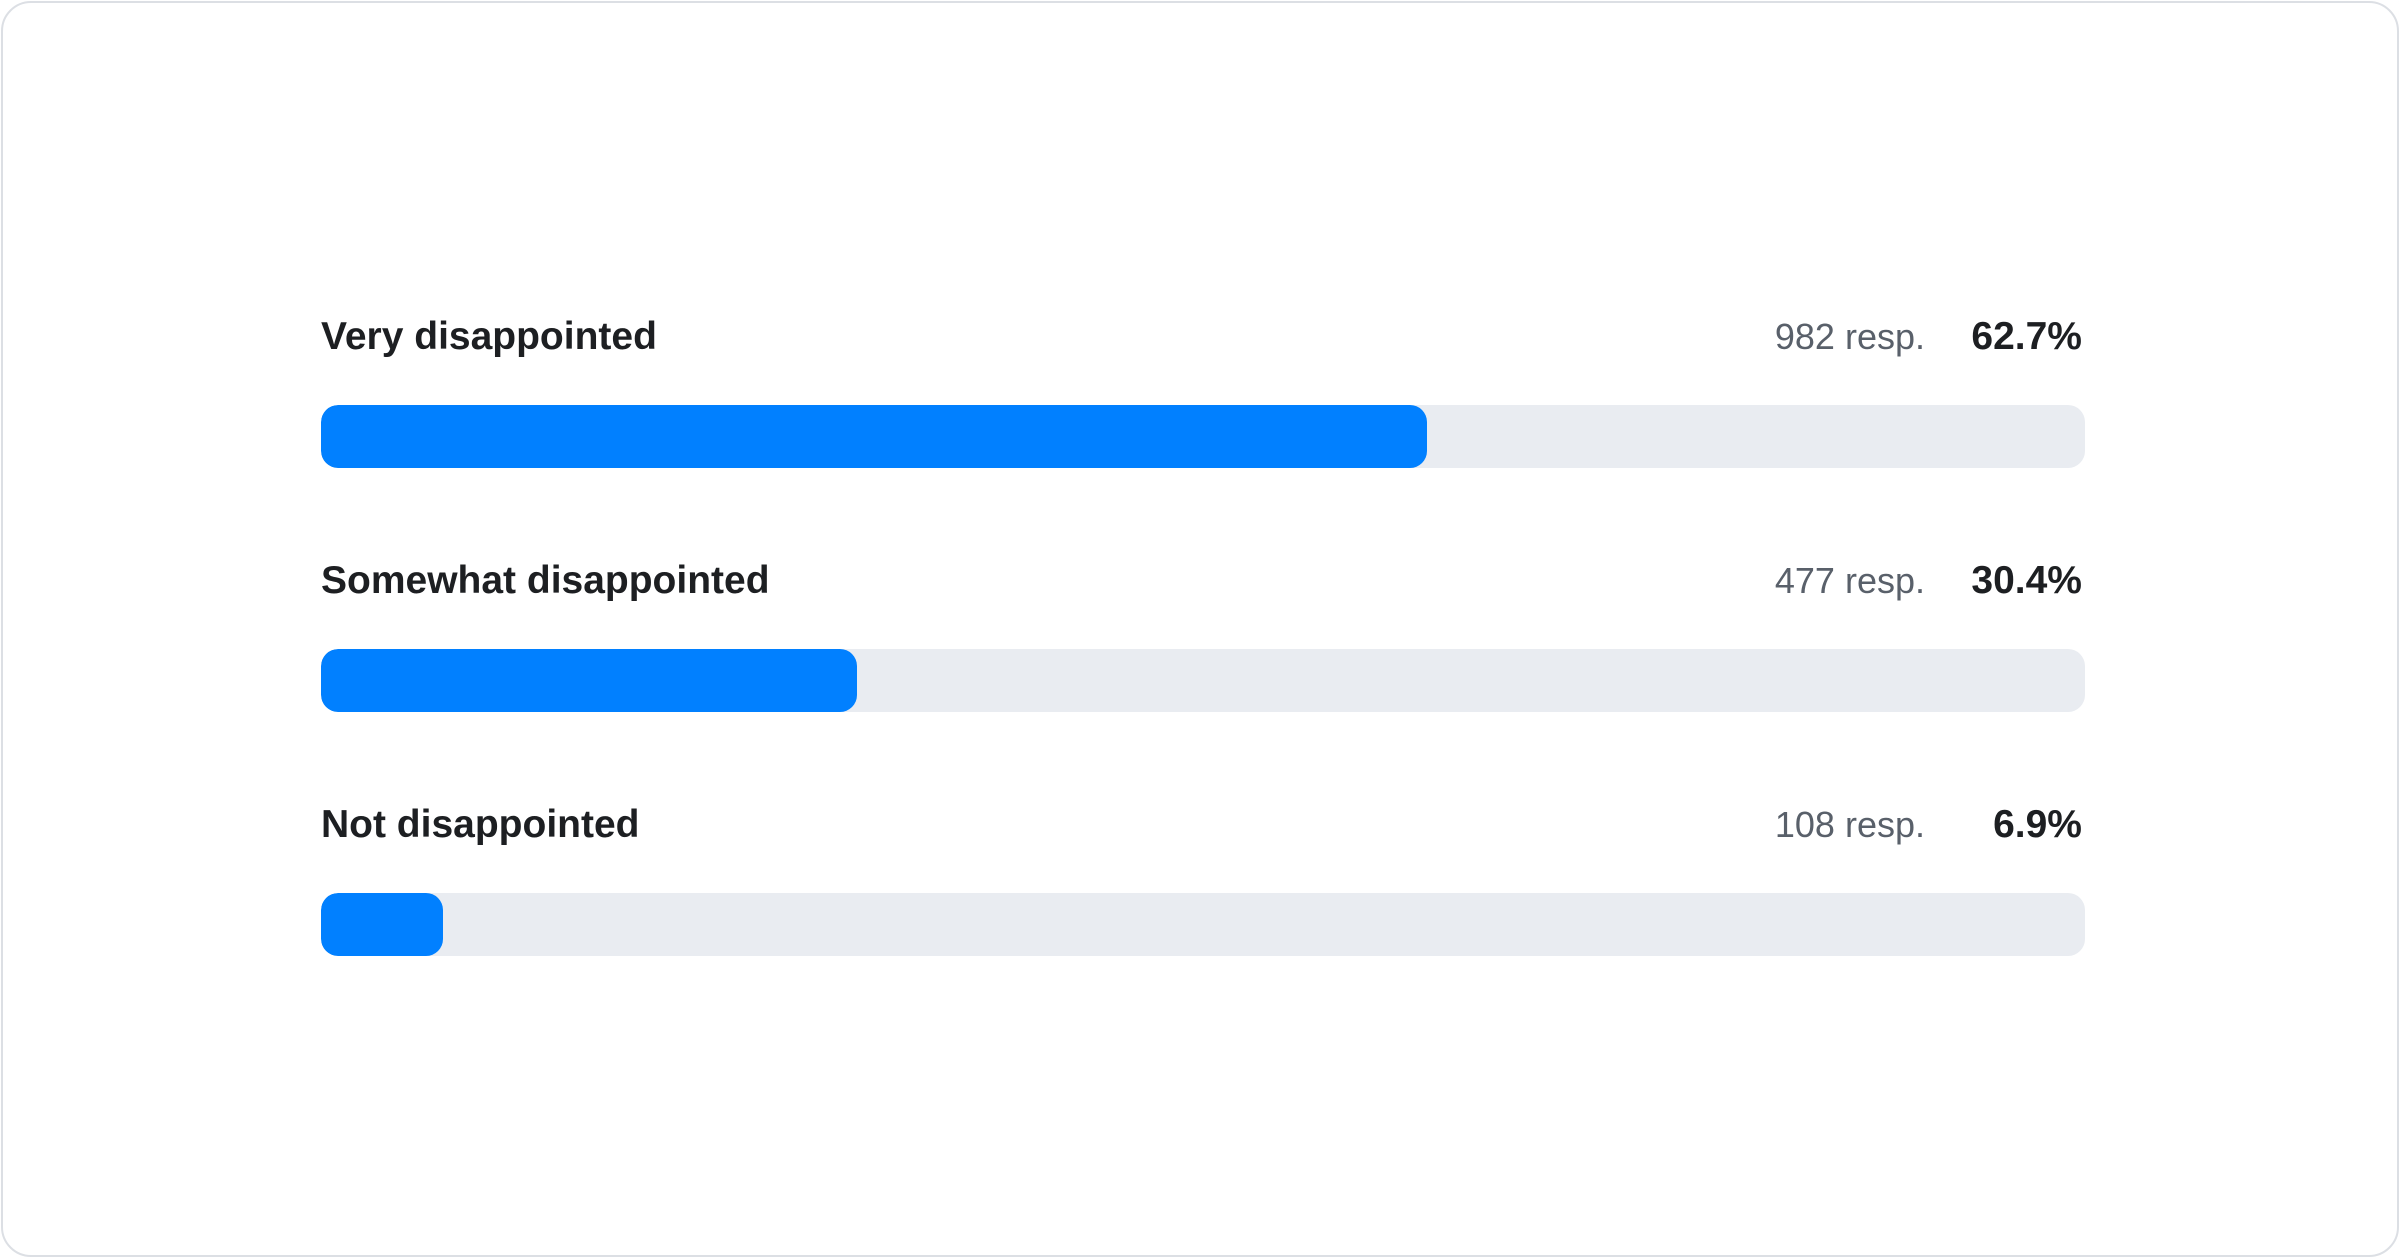  Describe the element at coordinates (1849, 336) in the screenshot. I see `response-count: 982 resp.` at that location.